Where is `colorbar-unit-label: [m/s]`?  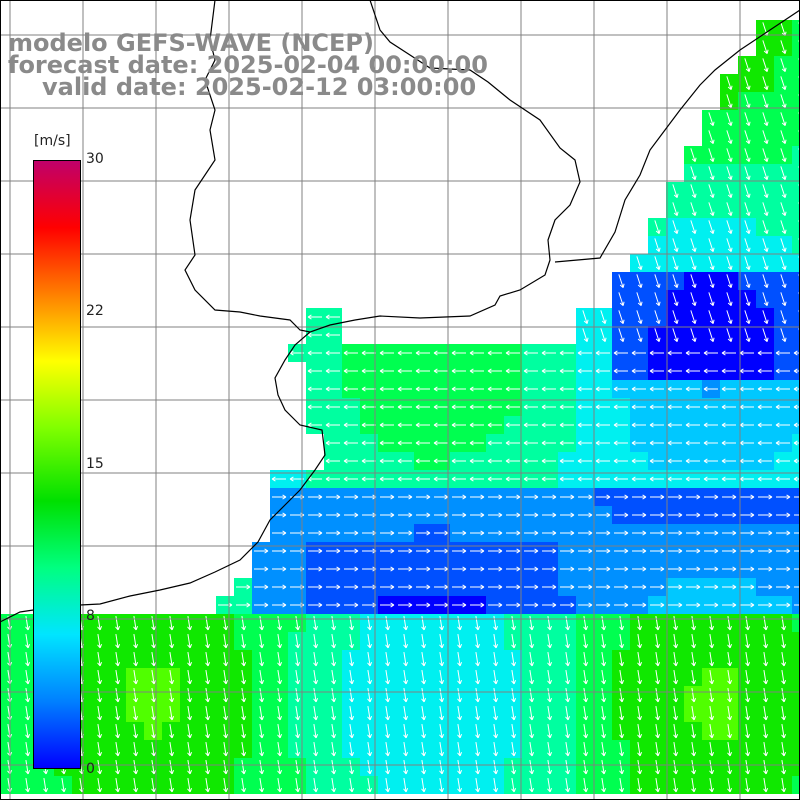 colorbar-unit-label: [m/s] is located at coordinates (52, 141).